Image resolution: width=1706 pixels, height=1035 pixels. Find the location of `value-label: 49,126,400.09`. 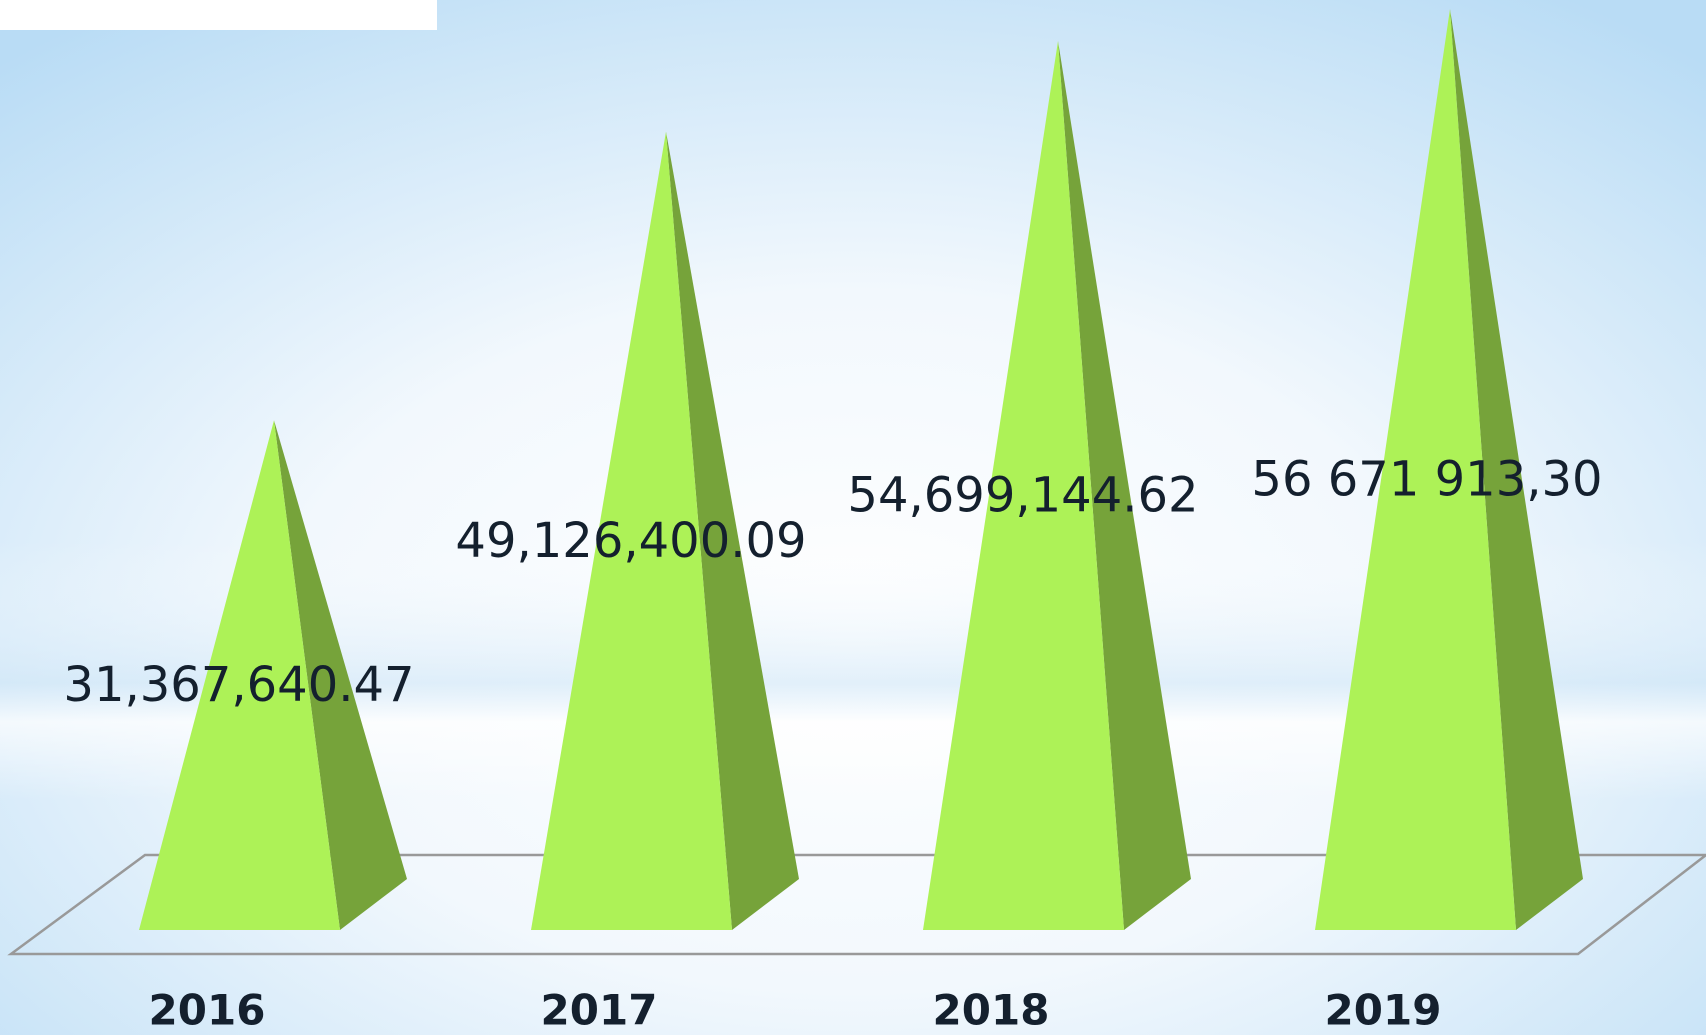

value-label: 49,126,400.09 is located at coordinates (630, 541).